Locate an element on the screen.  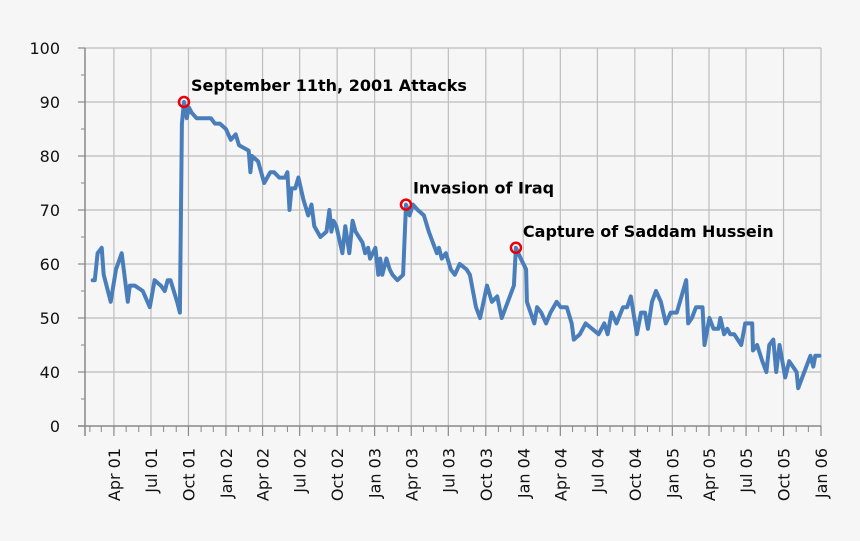
x-tick-label: Jan 03 is located at coordinates (375, 473).